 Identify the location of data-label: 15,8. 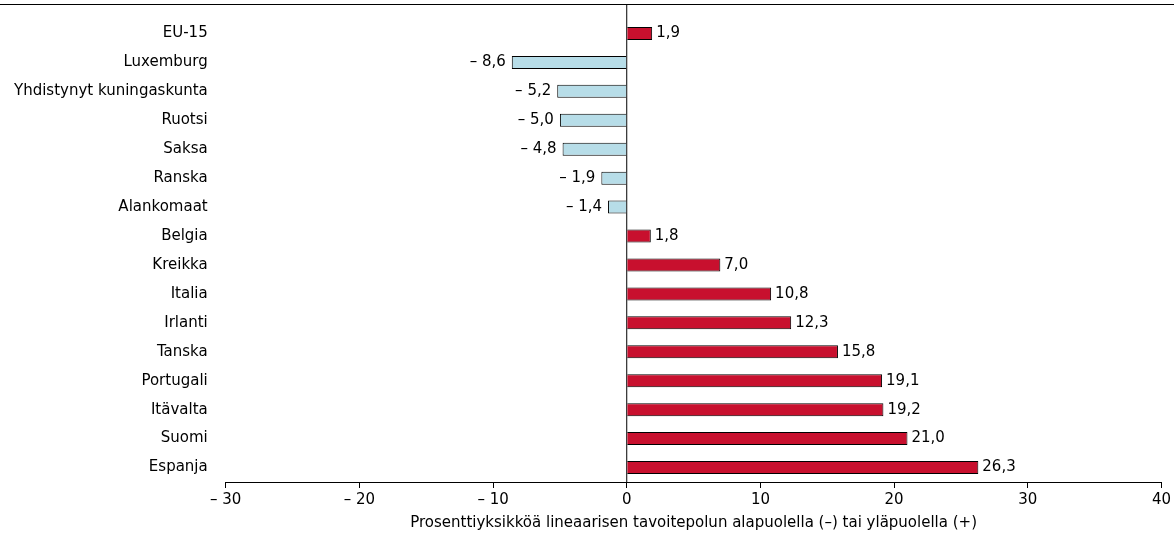
(858, 350).